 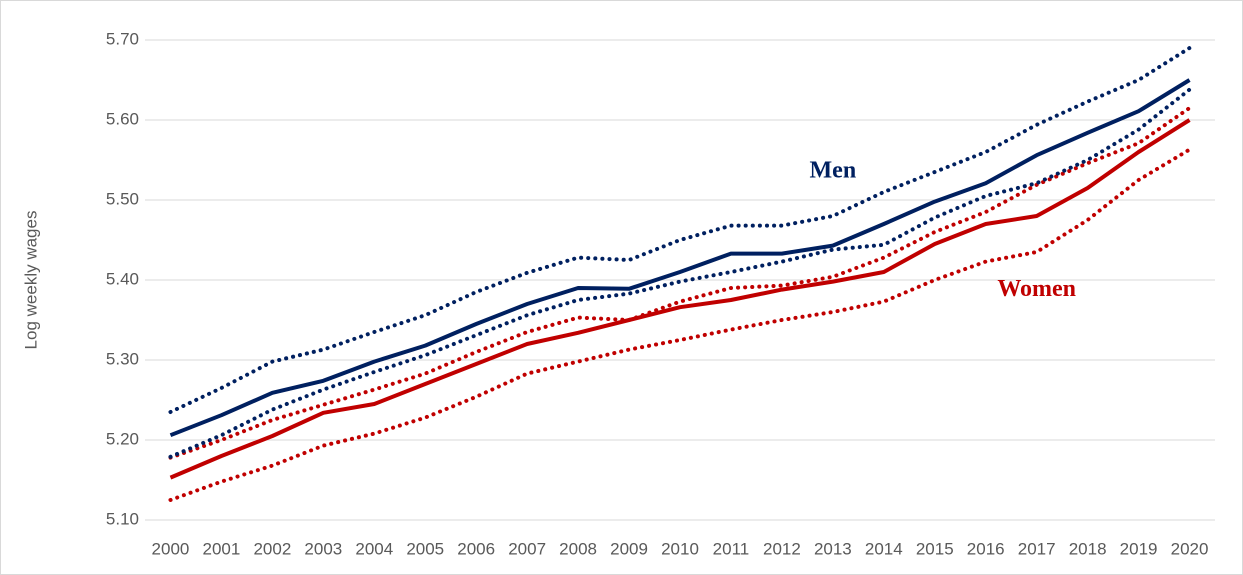 What do you see at coordinates (122, 278) in the screenshot?
I see `y-tick-label: 5.40` at bounding box center [122, 278].